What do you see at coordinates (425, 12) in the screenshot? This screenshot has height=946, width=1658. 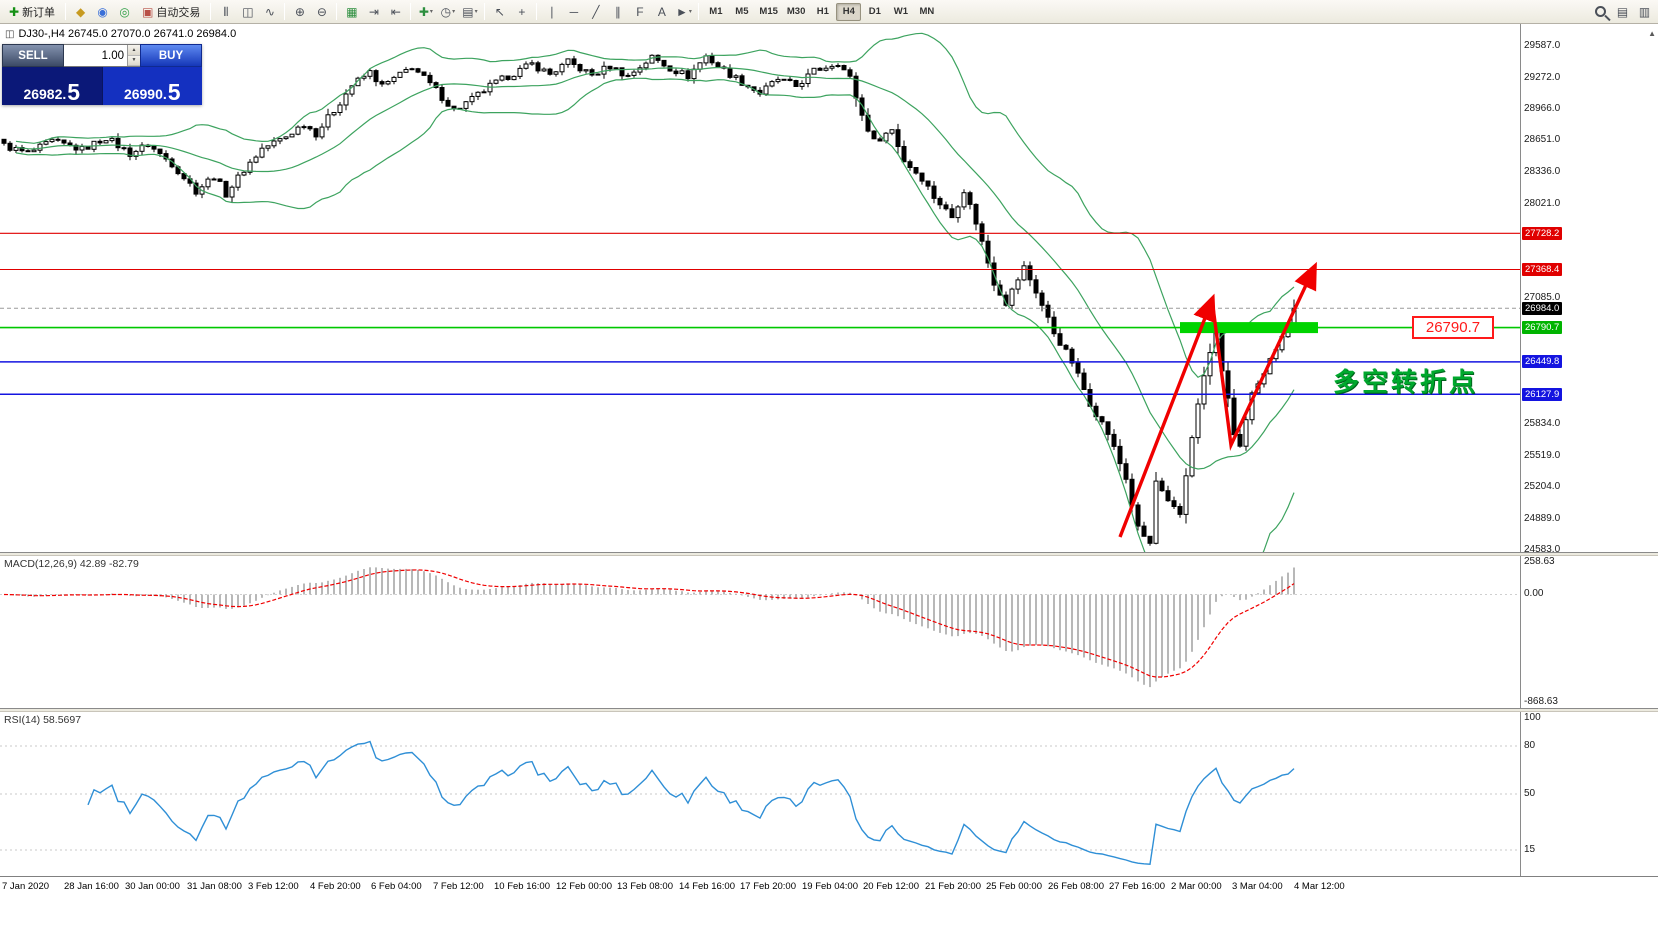 I see `add-indicator-icon: ✚ ▾` at bounding box center [425, 12].